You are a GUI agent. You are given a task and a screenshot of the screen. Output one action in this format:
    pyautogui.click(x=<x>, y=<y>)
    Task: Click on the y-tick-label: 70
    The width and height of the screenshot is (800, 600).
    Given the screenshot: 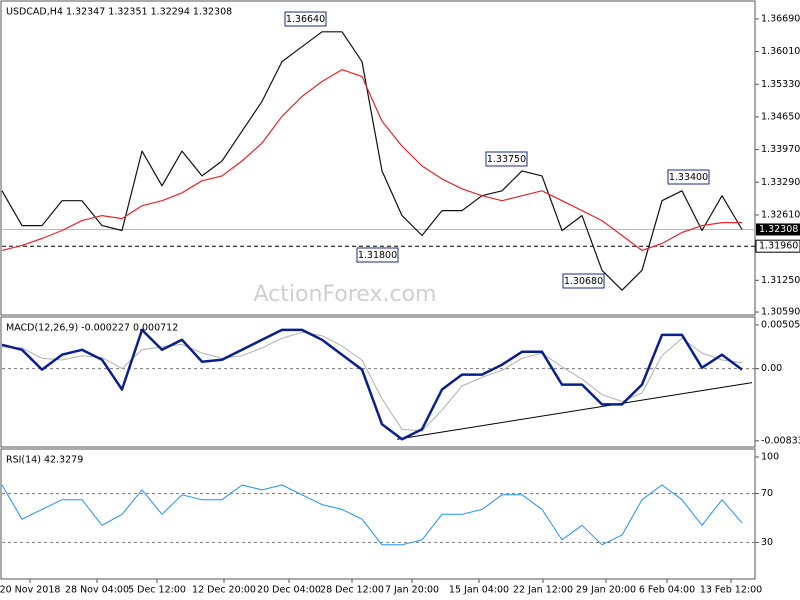 What is the action you would take?
    pyautogui.click(x=767, y=493)
    